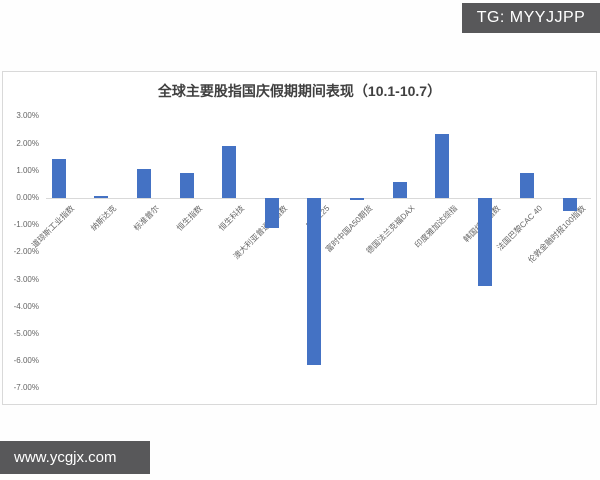 This screenshot has width=600, height=480. What do you see at coordinates (299, 91) in the screenshot?
I see `chart-title: 全球主要股指国庆假期期间表现（10.1-10.7）` at bounding box center [299, 91].